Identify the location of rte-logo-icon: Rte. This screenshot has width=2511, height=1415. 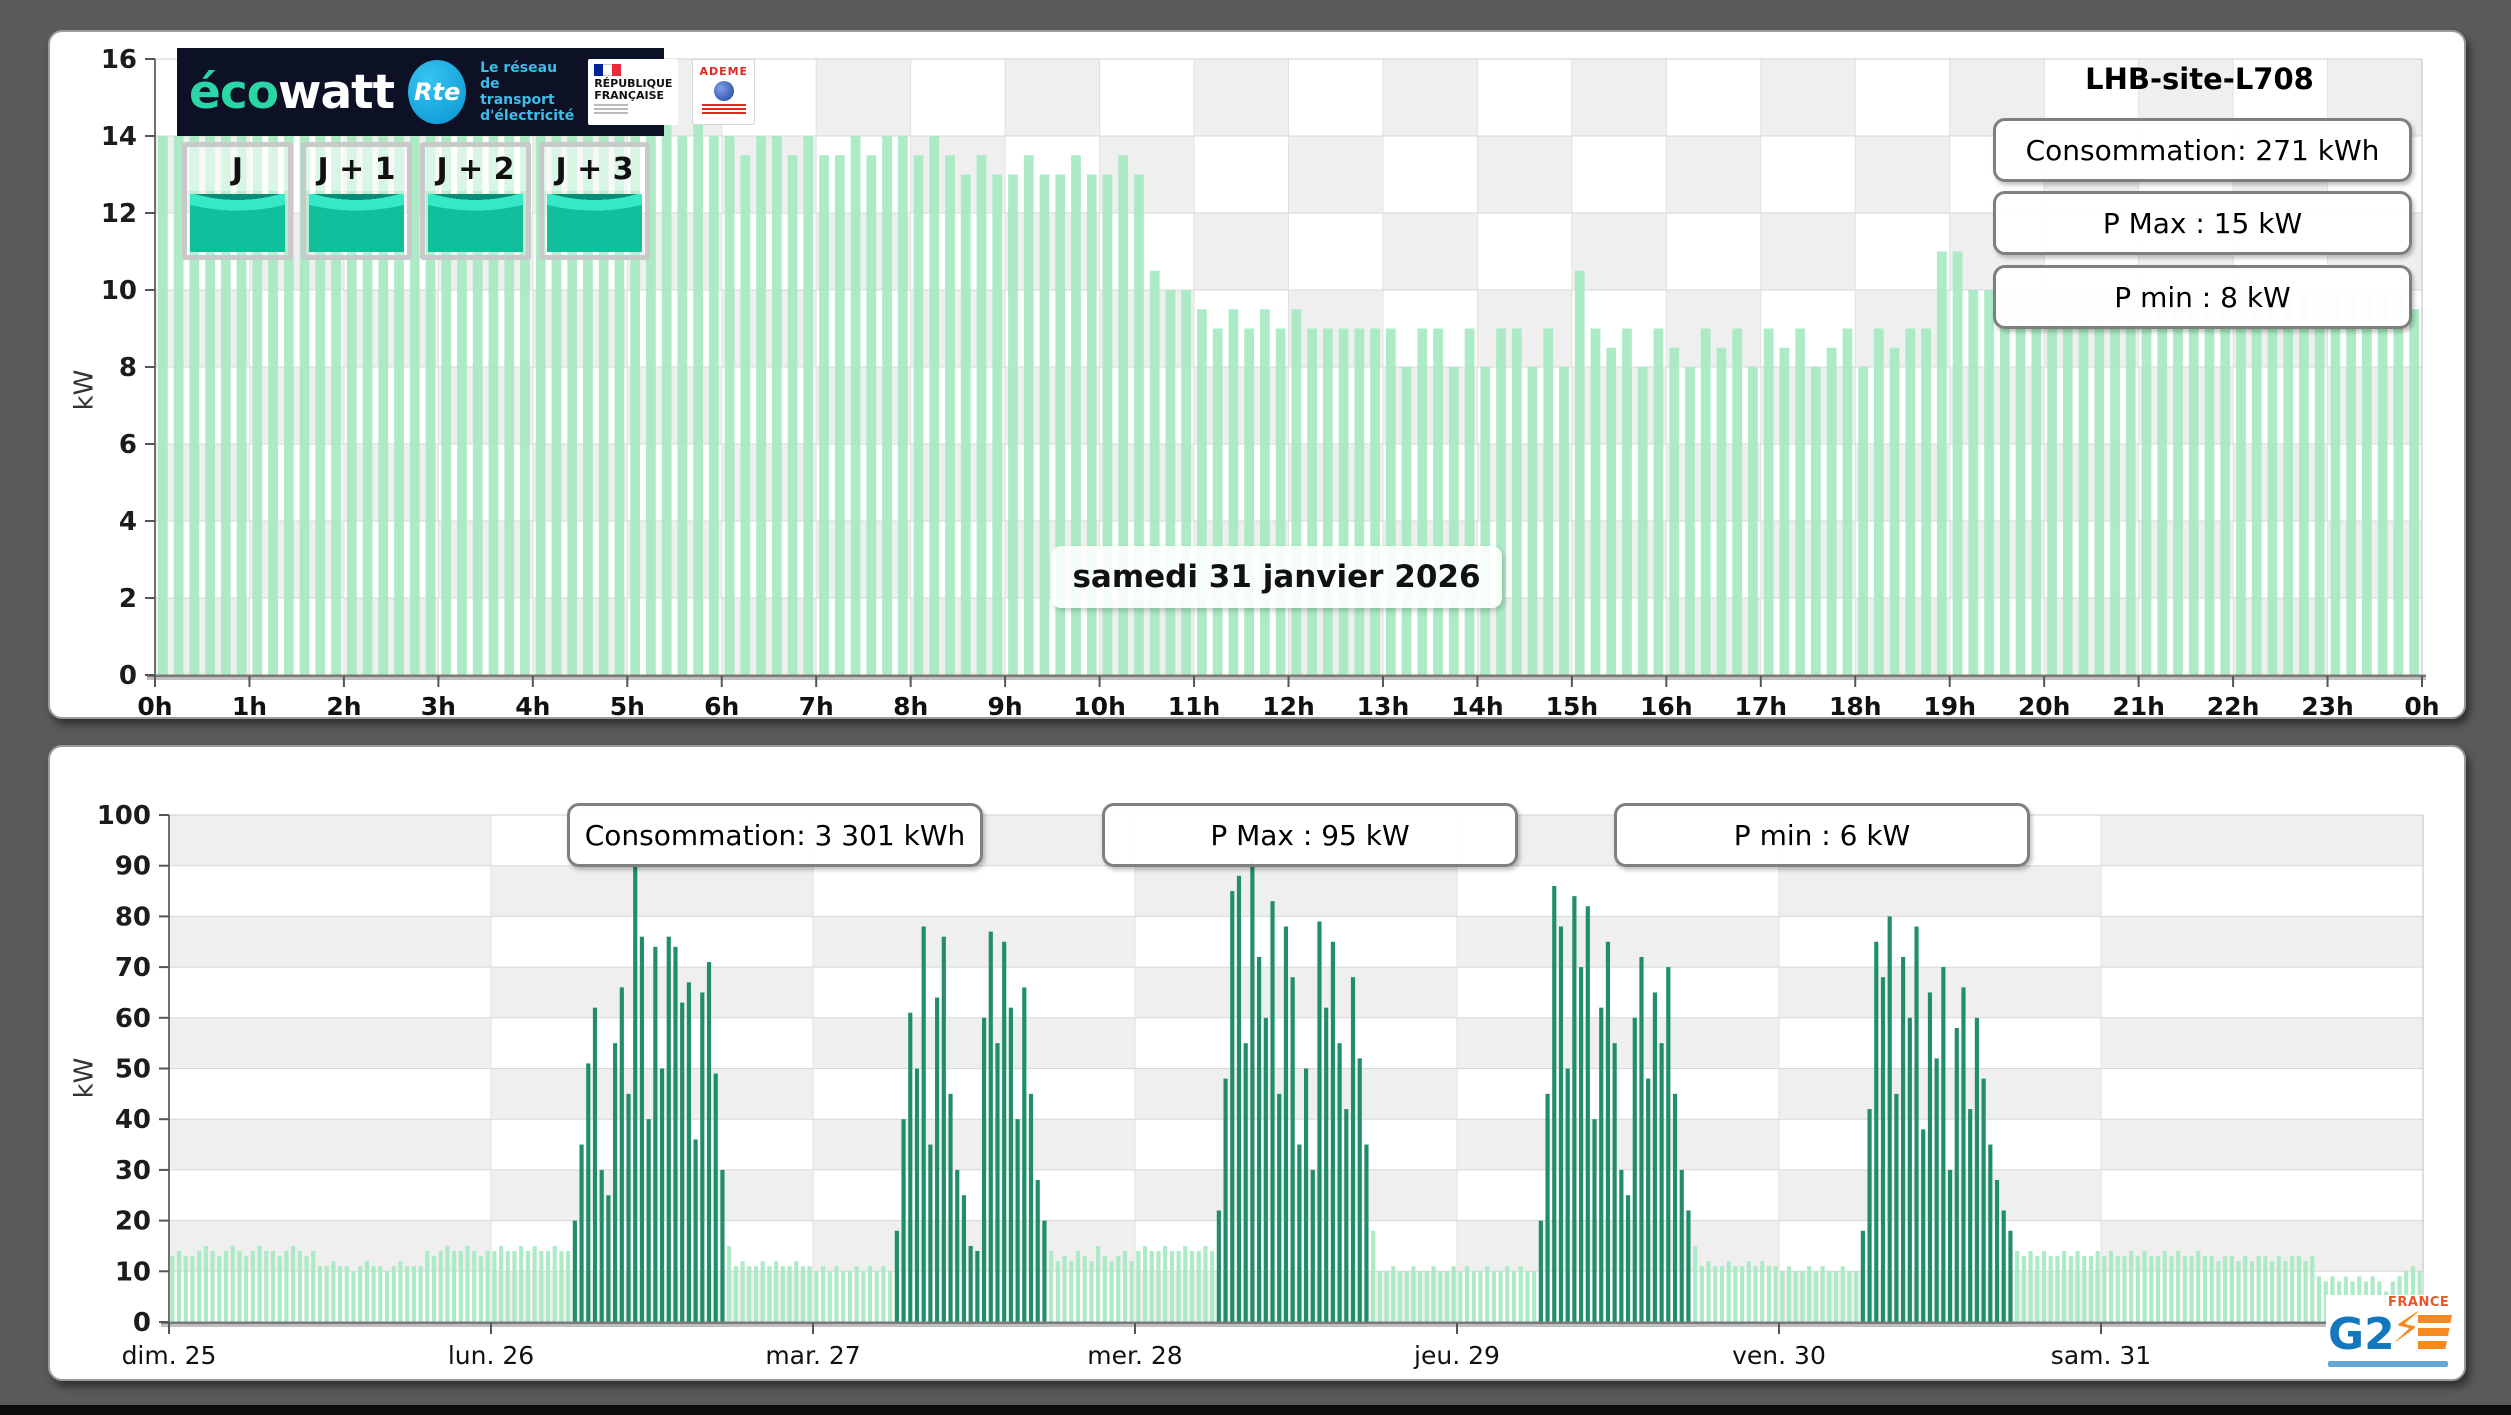
(437, 92).